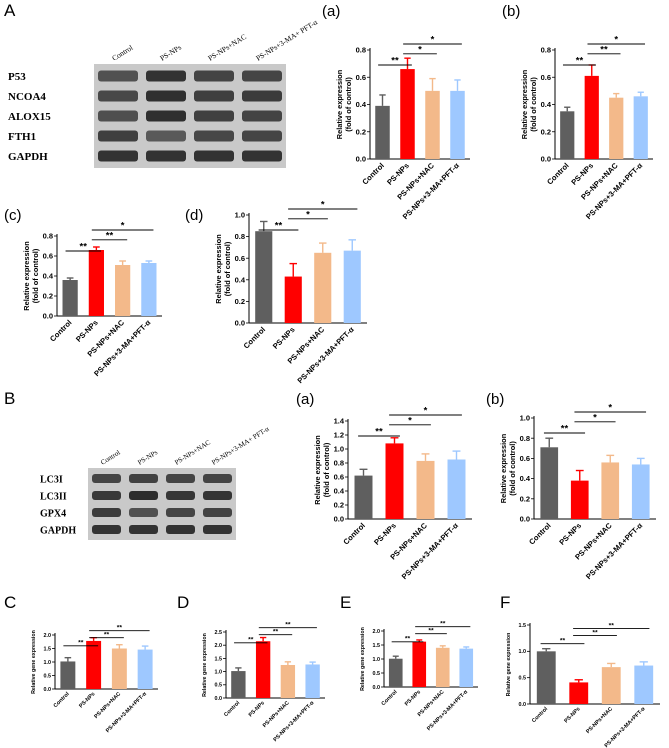 This screenshot has width=669, height=748. I want to click on panel-label-Bb: (b), so click(495, 399).